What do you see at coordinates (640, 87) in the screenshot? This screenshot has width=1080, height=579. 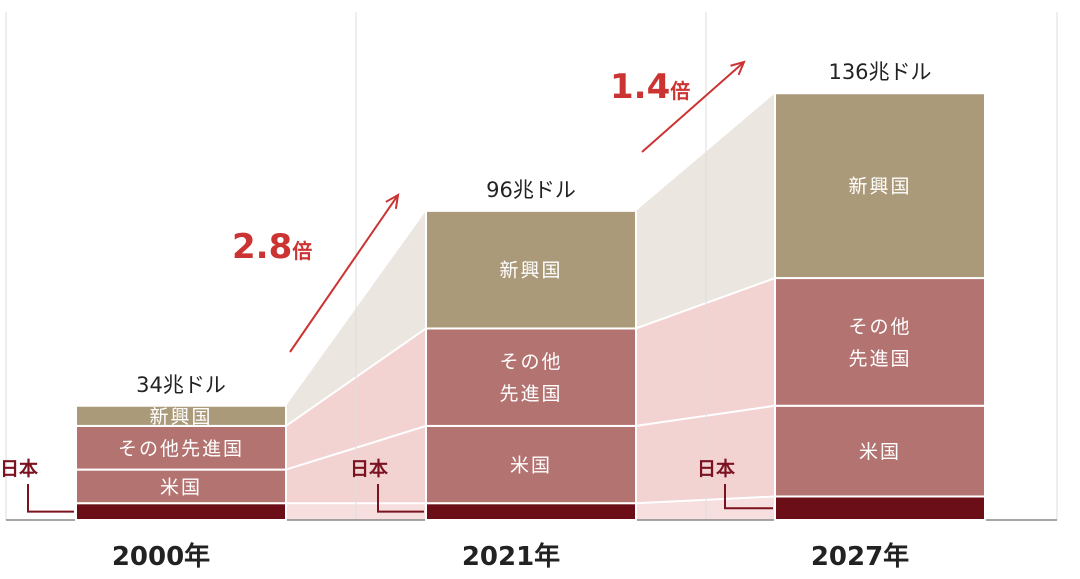 I see `growth-ratio-value: 1.4` at bounding box center [640, 87].